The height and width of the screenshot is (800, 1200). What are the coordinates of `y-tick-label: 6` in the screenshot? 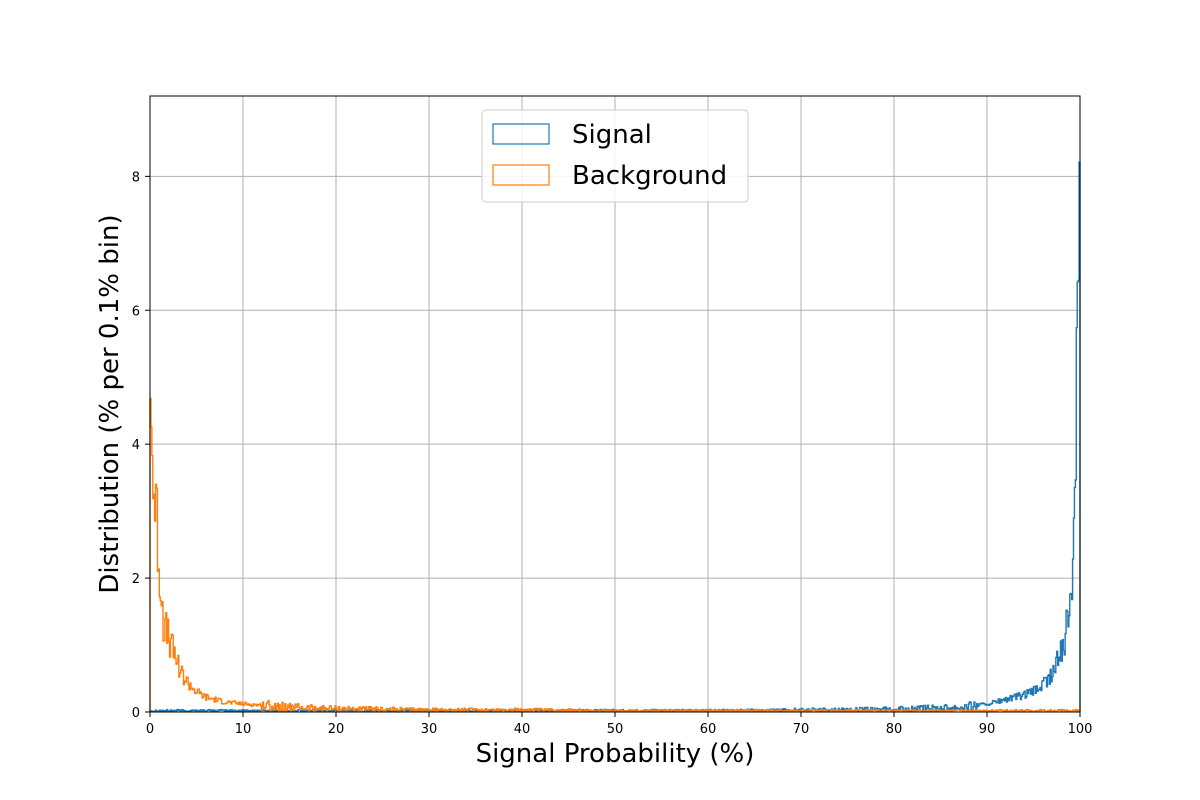 It's located at (136, 311).